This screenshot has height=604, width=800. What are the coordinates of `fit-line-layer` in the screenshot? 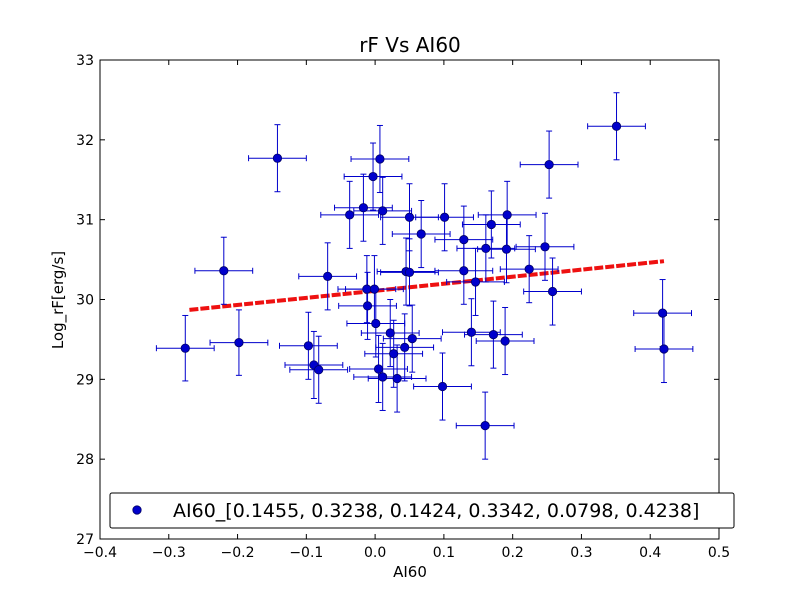 It's located at (427, 285).